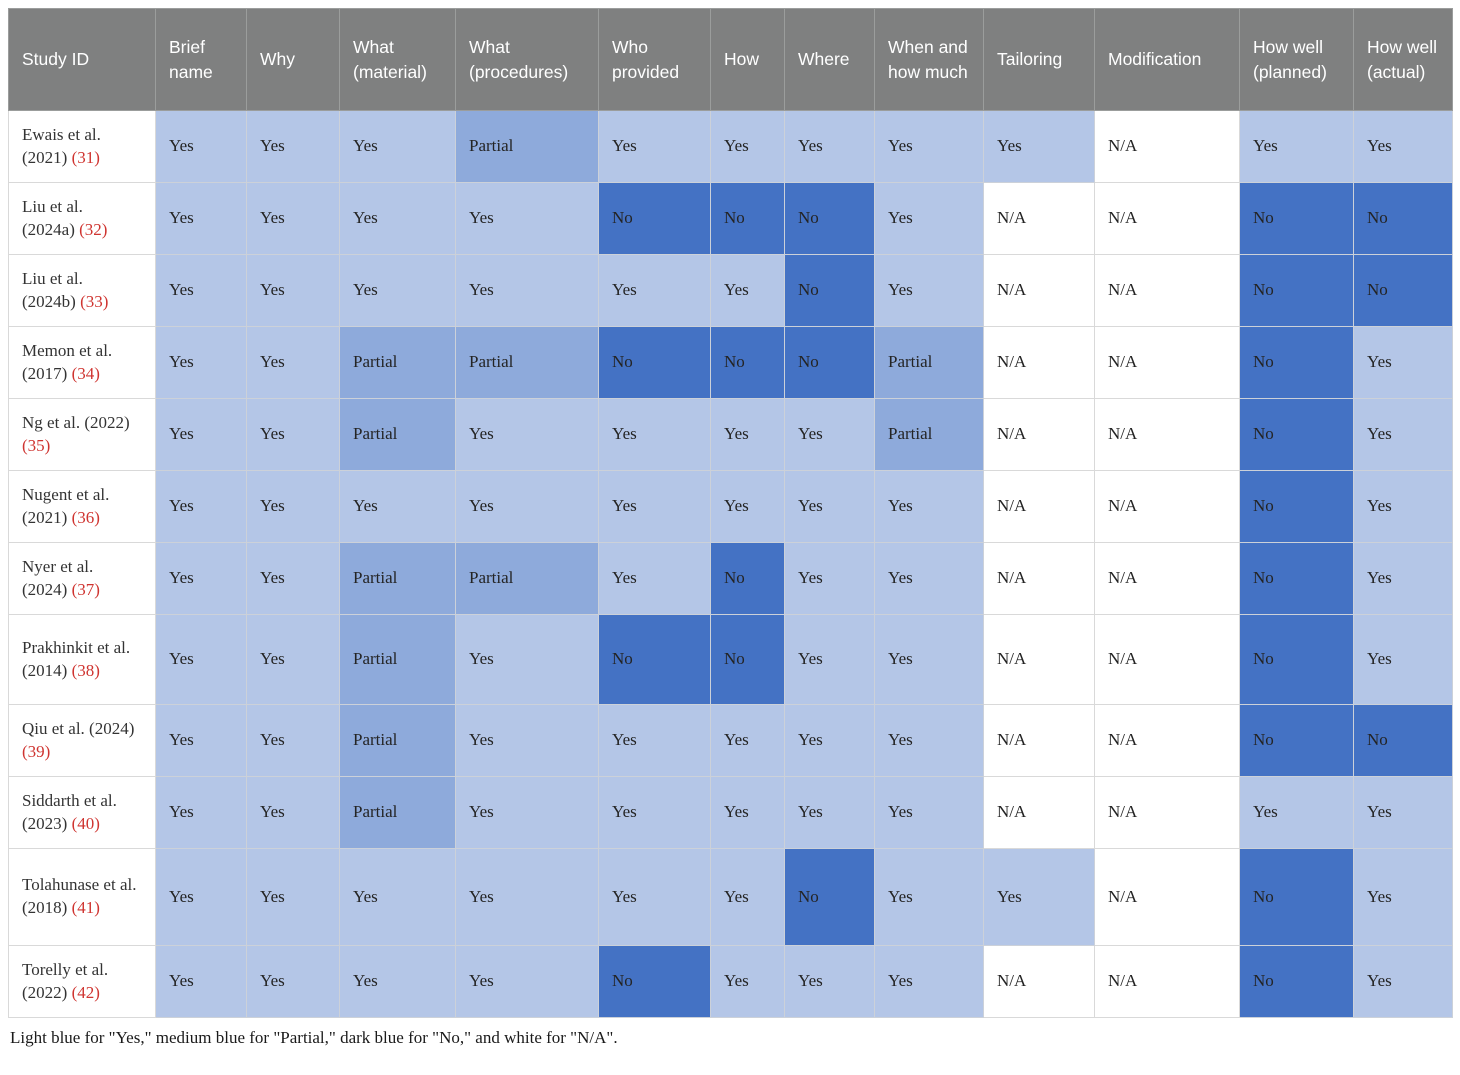 The width and height of the screenshot is (1460, 1075). What do you see at coordinates (85, 992) in the screenshot?
I see `citation-number: (42)` at bounding box center [85, 992].